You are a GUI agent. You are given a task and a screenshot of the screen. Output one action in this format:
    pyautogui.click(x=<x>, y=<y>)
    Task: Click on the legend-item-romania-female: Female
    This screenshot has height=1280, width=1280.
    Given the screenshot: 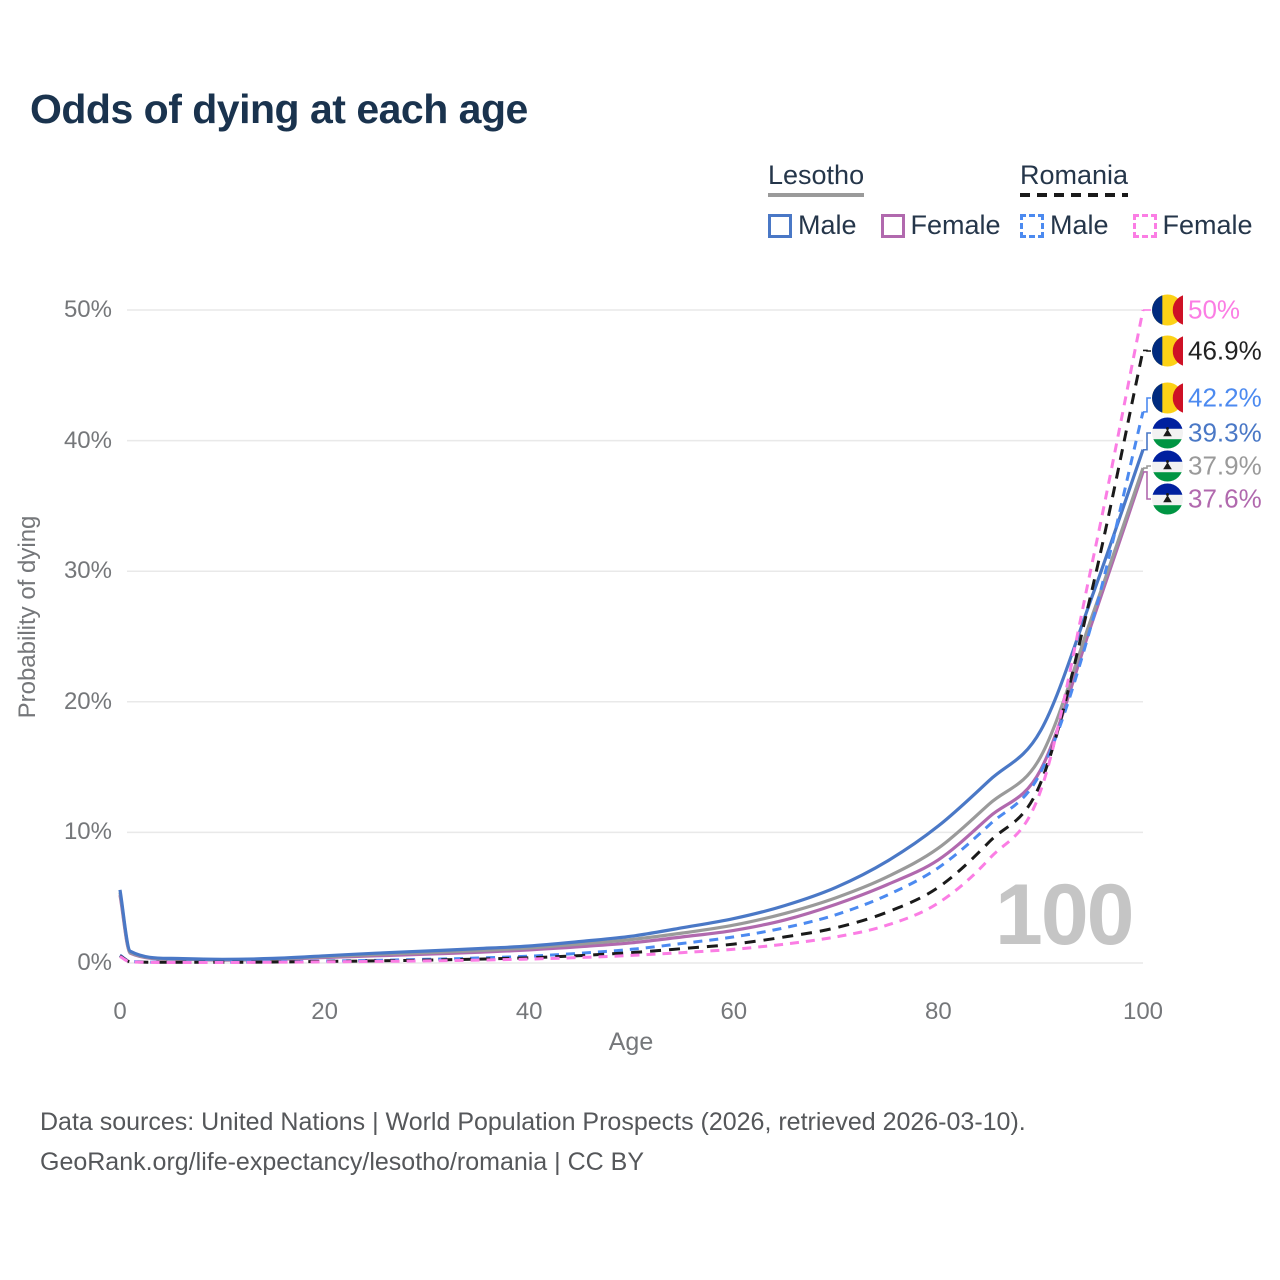 What is the action you would take?
    pyautogui.click(x=1192, y=225)
    